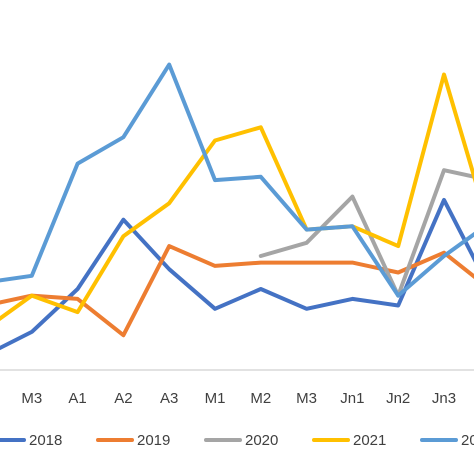 The image size is (474, 474). Describe the element at coordinates (369, 440) in the screenshot. I see `legend-label: 2021` at that location.